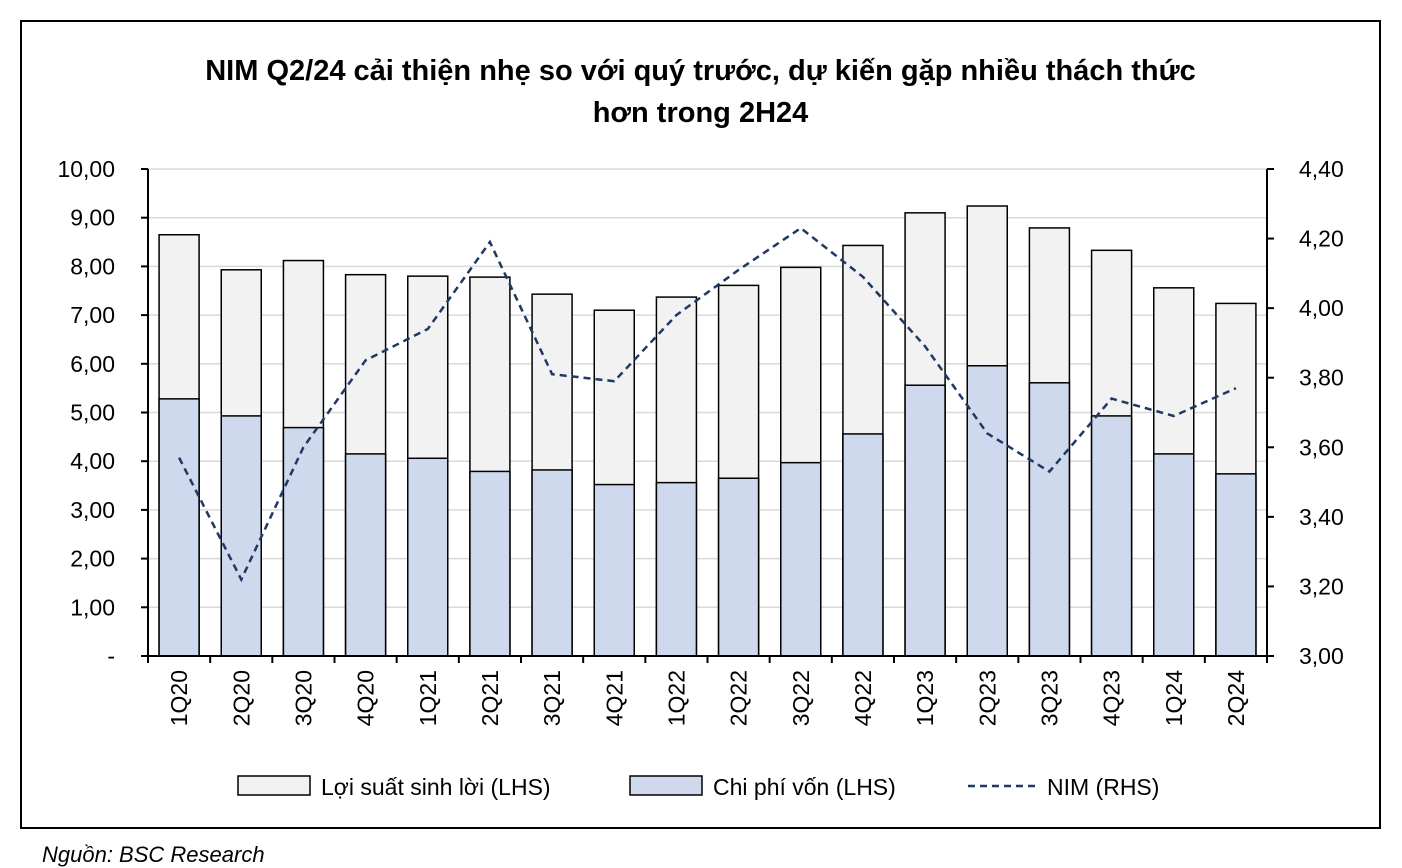 The image size is (1402, 868). I want to click on source-note: Nguồn: BSC Research, so click(153, 854).